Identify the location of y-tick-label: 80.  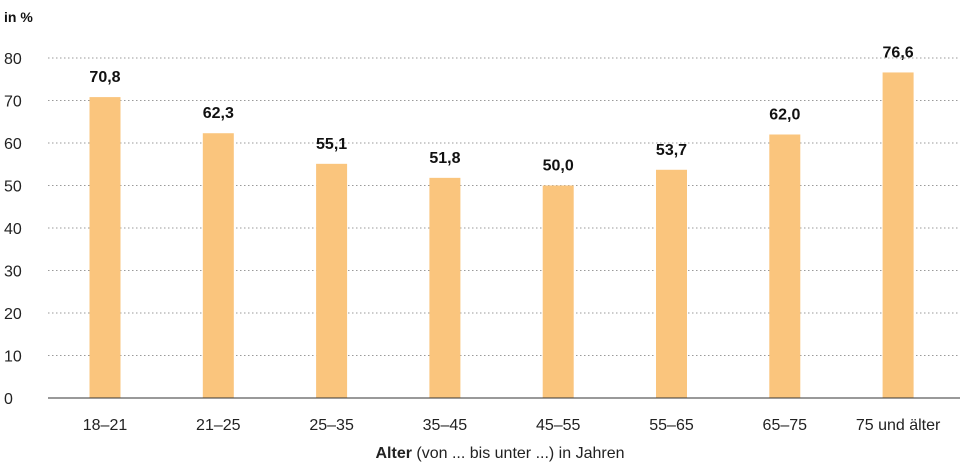
(13, 59).